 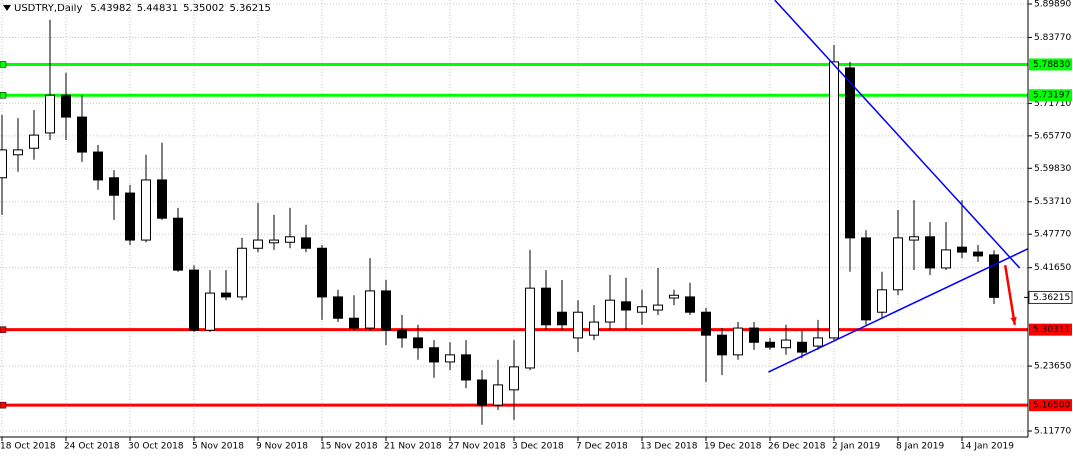 What do you see at coordinates (1052, 268) in the screenshot?
I see `y-tick-label: 5.41650` at bounding box center [1052, 268].